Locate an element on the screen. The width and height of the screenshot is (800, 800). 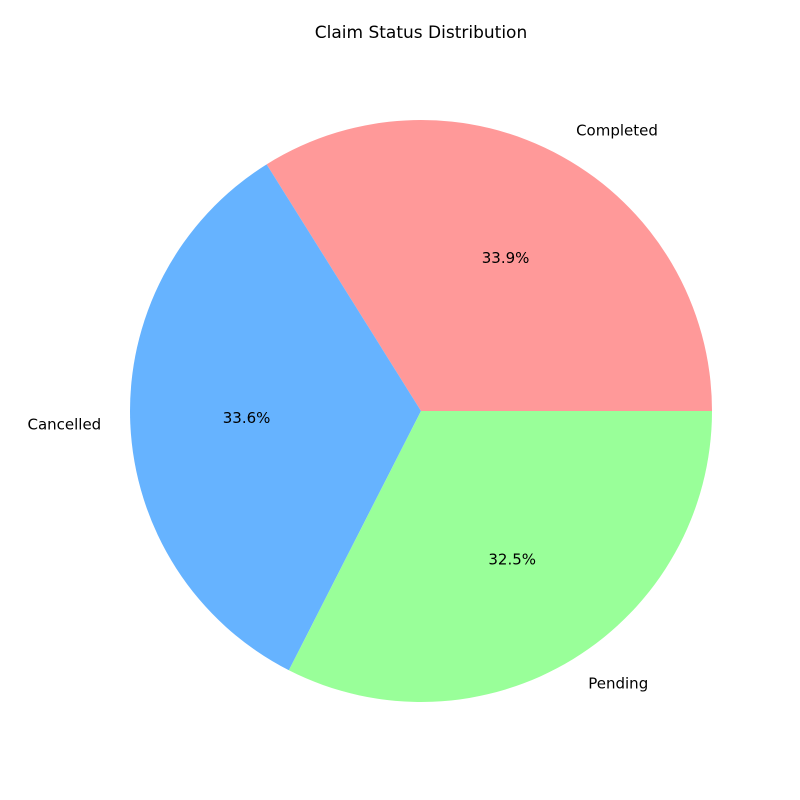
pct-label-cancelled: 33.6% is located at coordinates (247, 418).